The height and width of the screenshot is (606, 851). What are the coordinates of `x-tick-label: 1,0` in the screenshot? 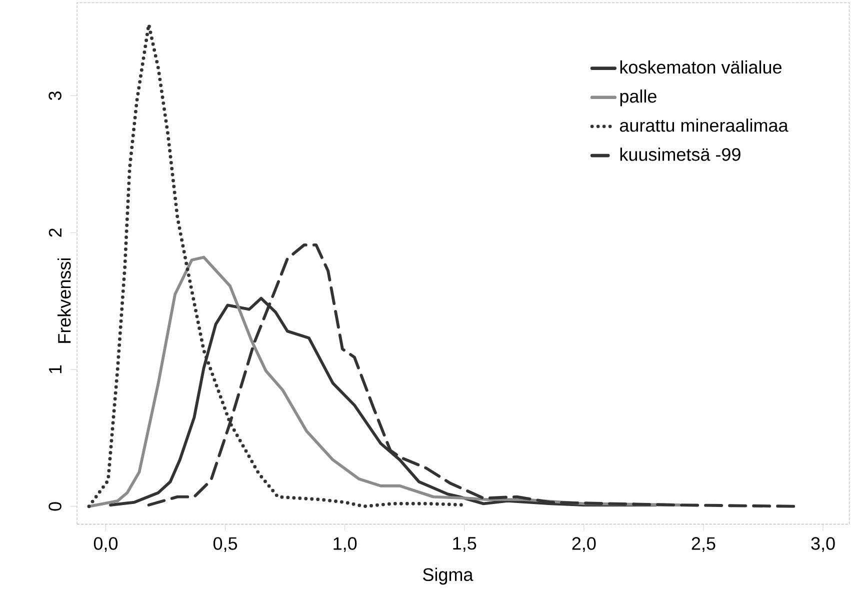 It's located at (345, 544).